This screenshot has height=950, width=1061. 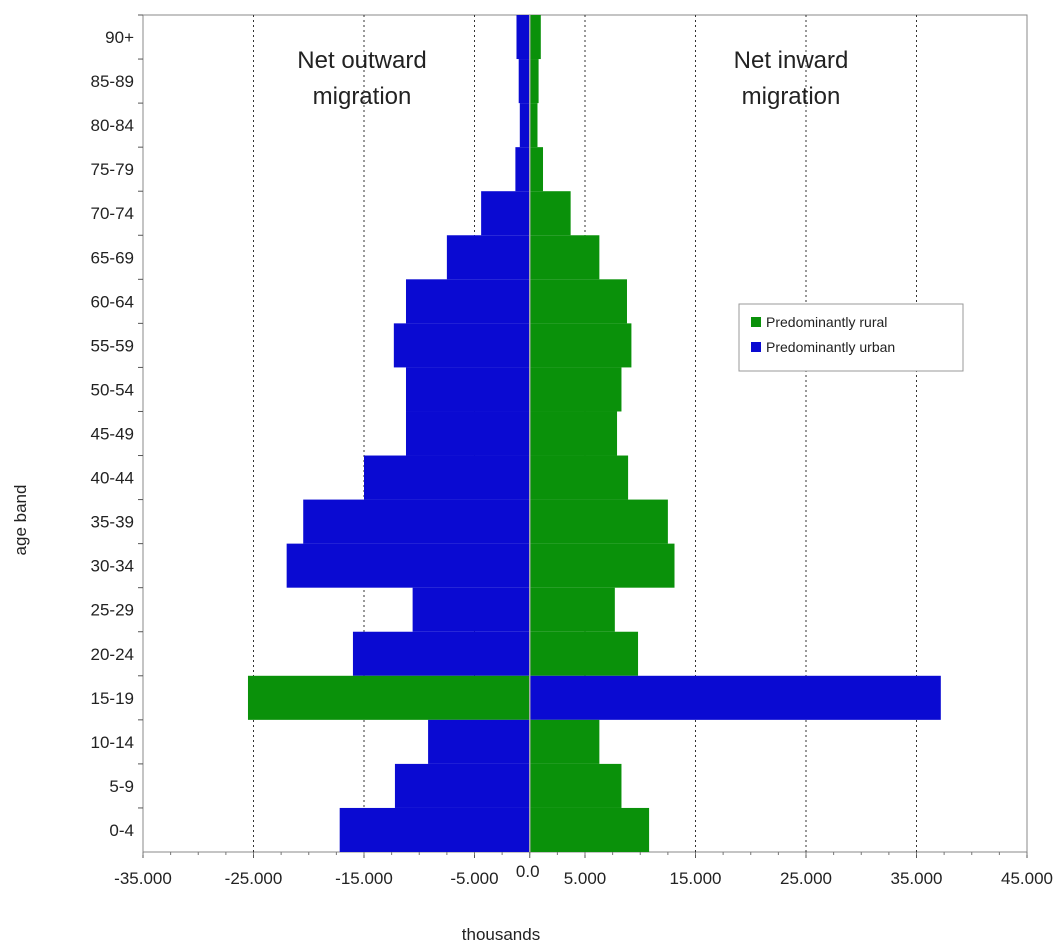 I want to click on x-tick-label-6: 15.000, so click(x=696, y=878).